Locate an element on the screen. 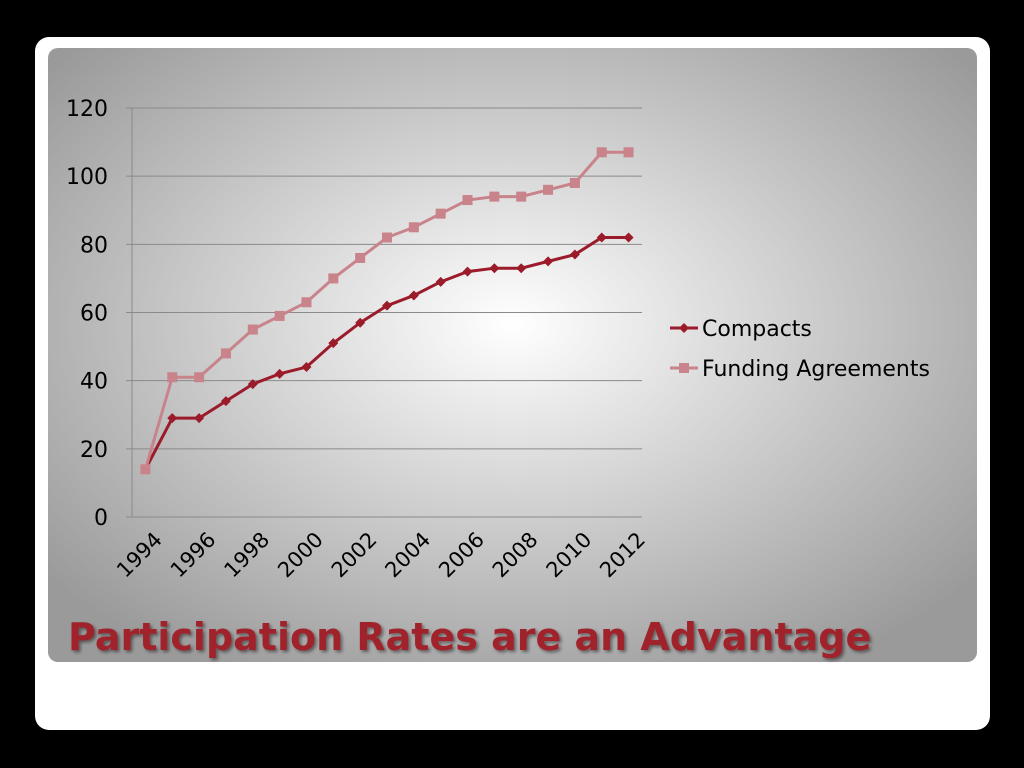 The width and height of the screenshot is (1024, 768). y-tick-label: 60 is located at coordinates (94, 314).